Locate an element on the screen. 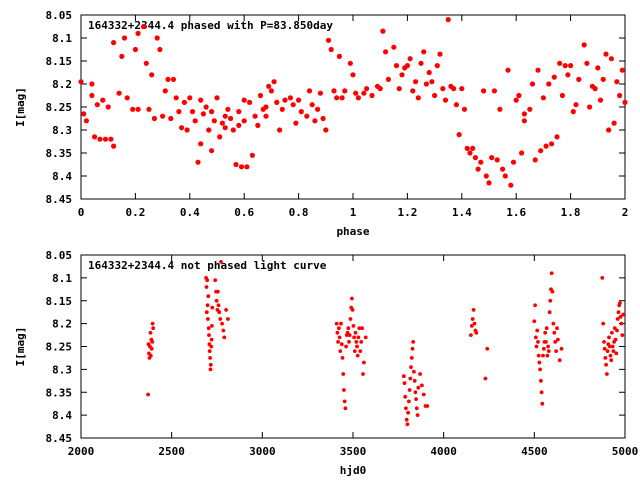 The image size is (640, 480). unphased-y-axis-title: I[mag] is located at coordinates (20, 347).